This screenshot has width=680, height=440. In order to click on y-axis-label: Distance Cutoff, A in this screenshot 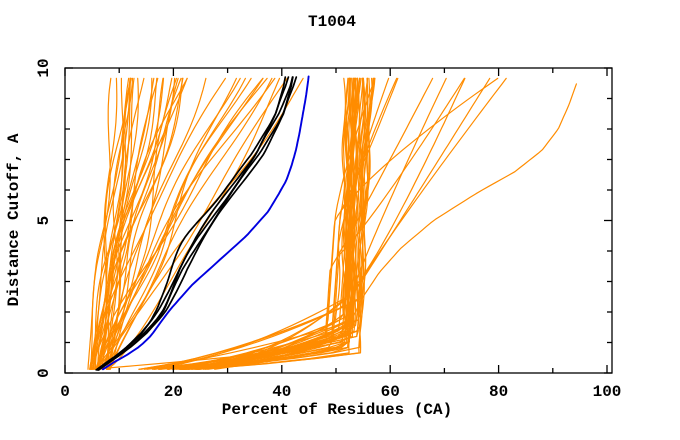, I will do `click(14, 219)`.